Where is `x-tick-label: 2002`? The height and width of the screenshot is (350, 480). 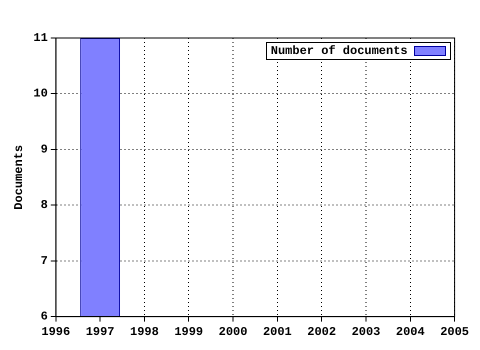
x-tick-label: 2002 is located at coordinates (321, 331).